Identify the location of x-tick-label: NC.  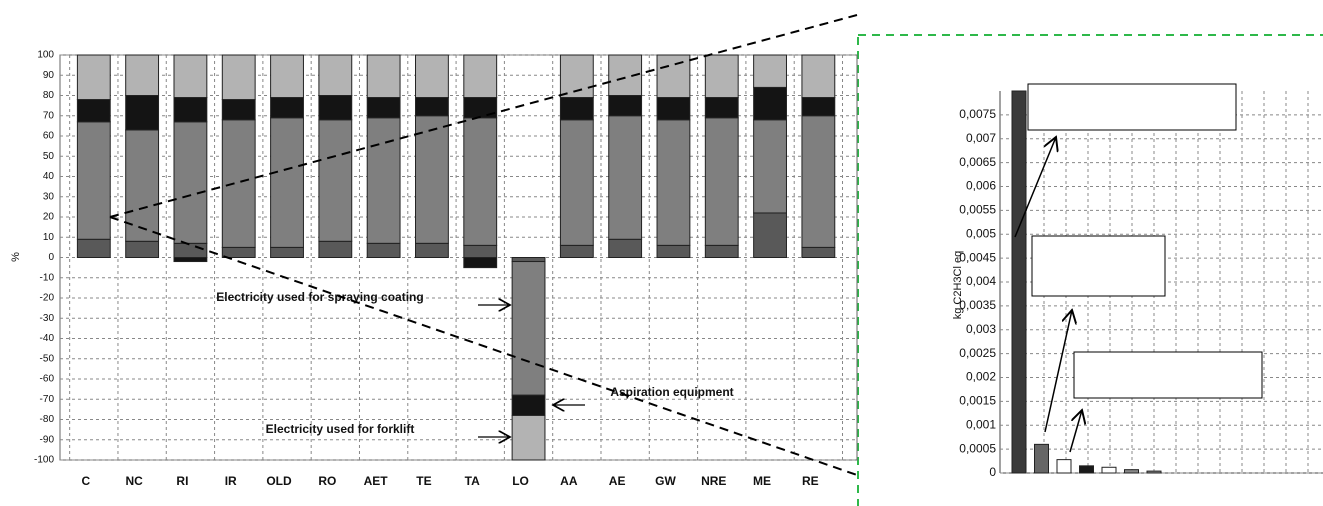
(134, 481).